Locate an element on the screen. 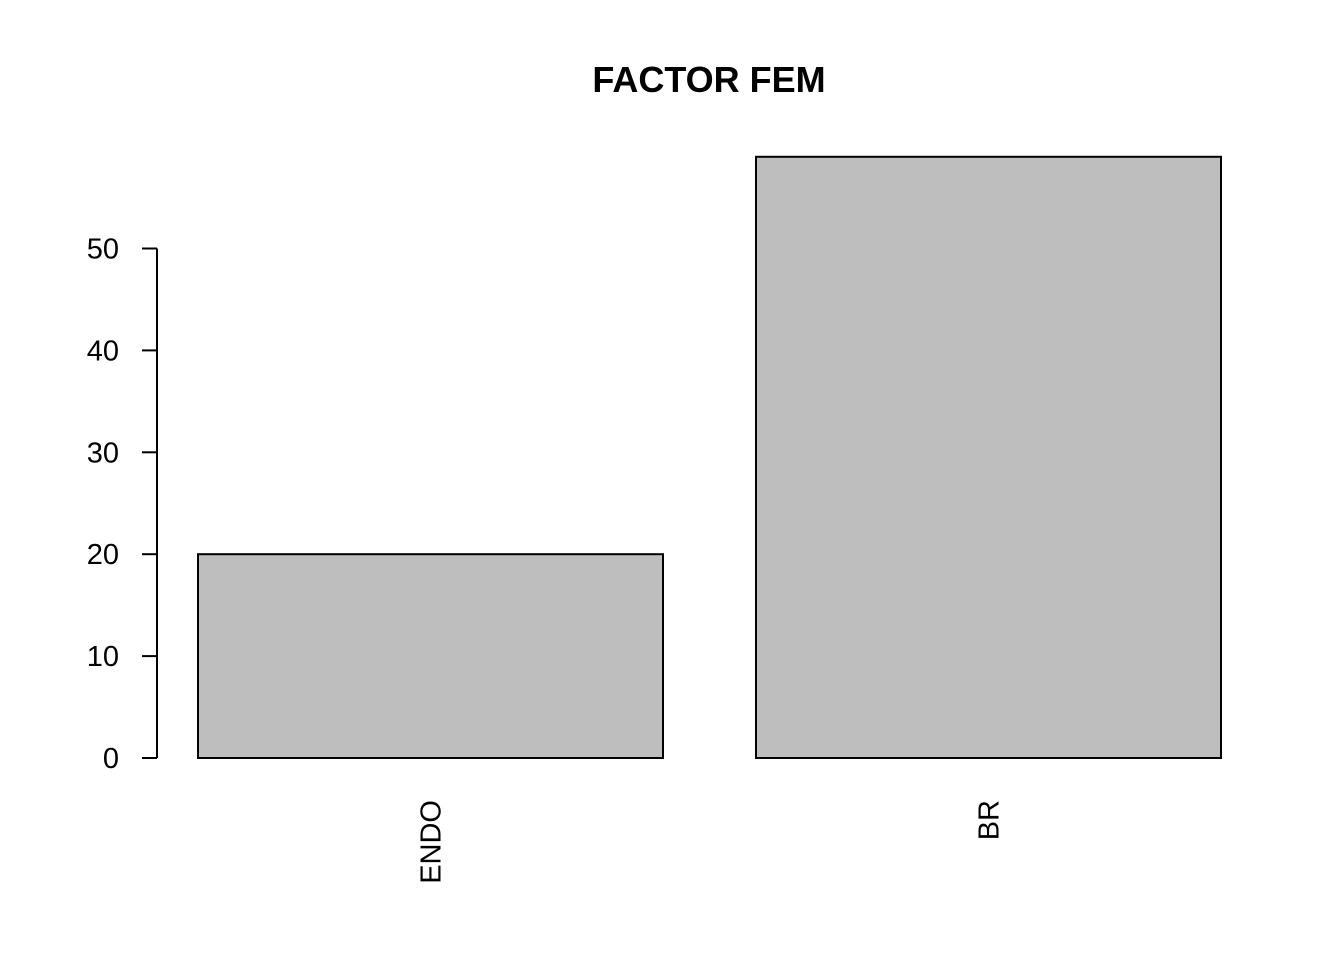 This screenshot has width=1344, height=960. x-category-label: BR is located at coordinates (990, 820).